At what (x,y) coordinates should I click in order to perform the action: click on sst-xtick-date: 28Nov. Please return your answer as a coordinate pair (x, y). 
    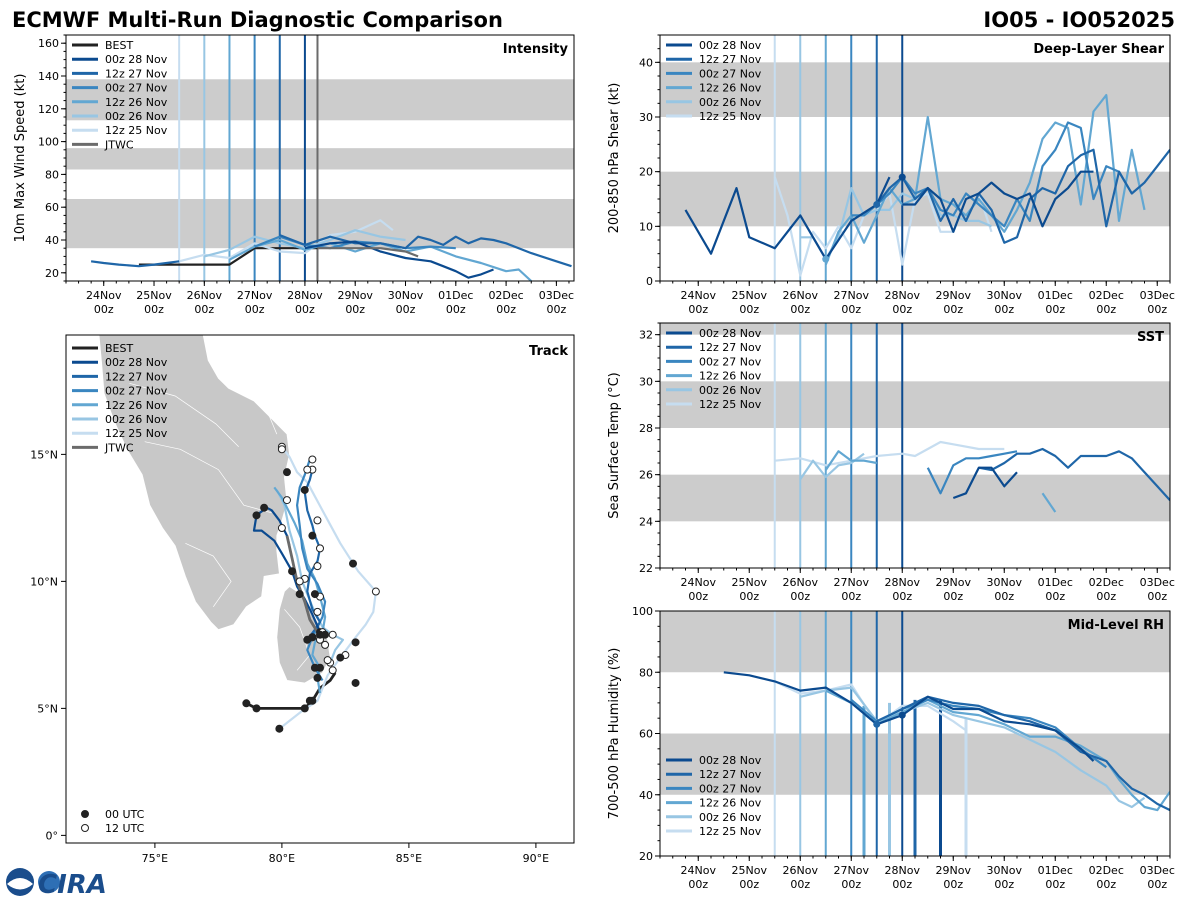
    Looking at the image, I should click on (903, 582).